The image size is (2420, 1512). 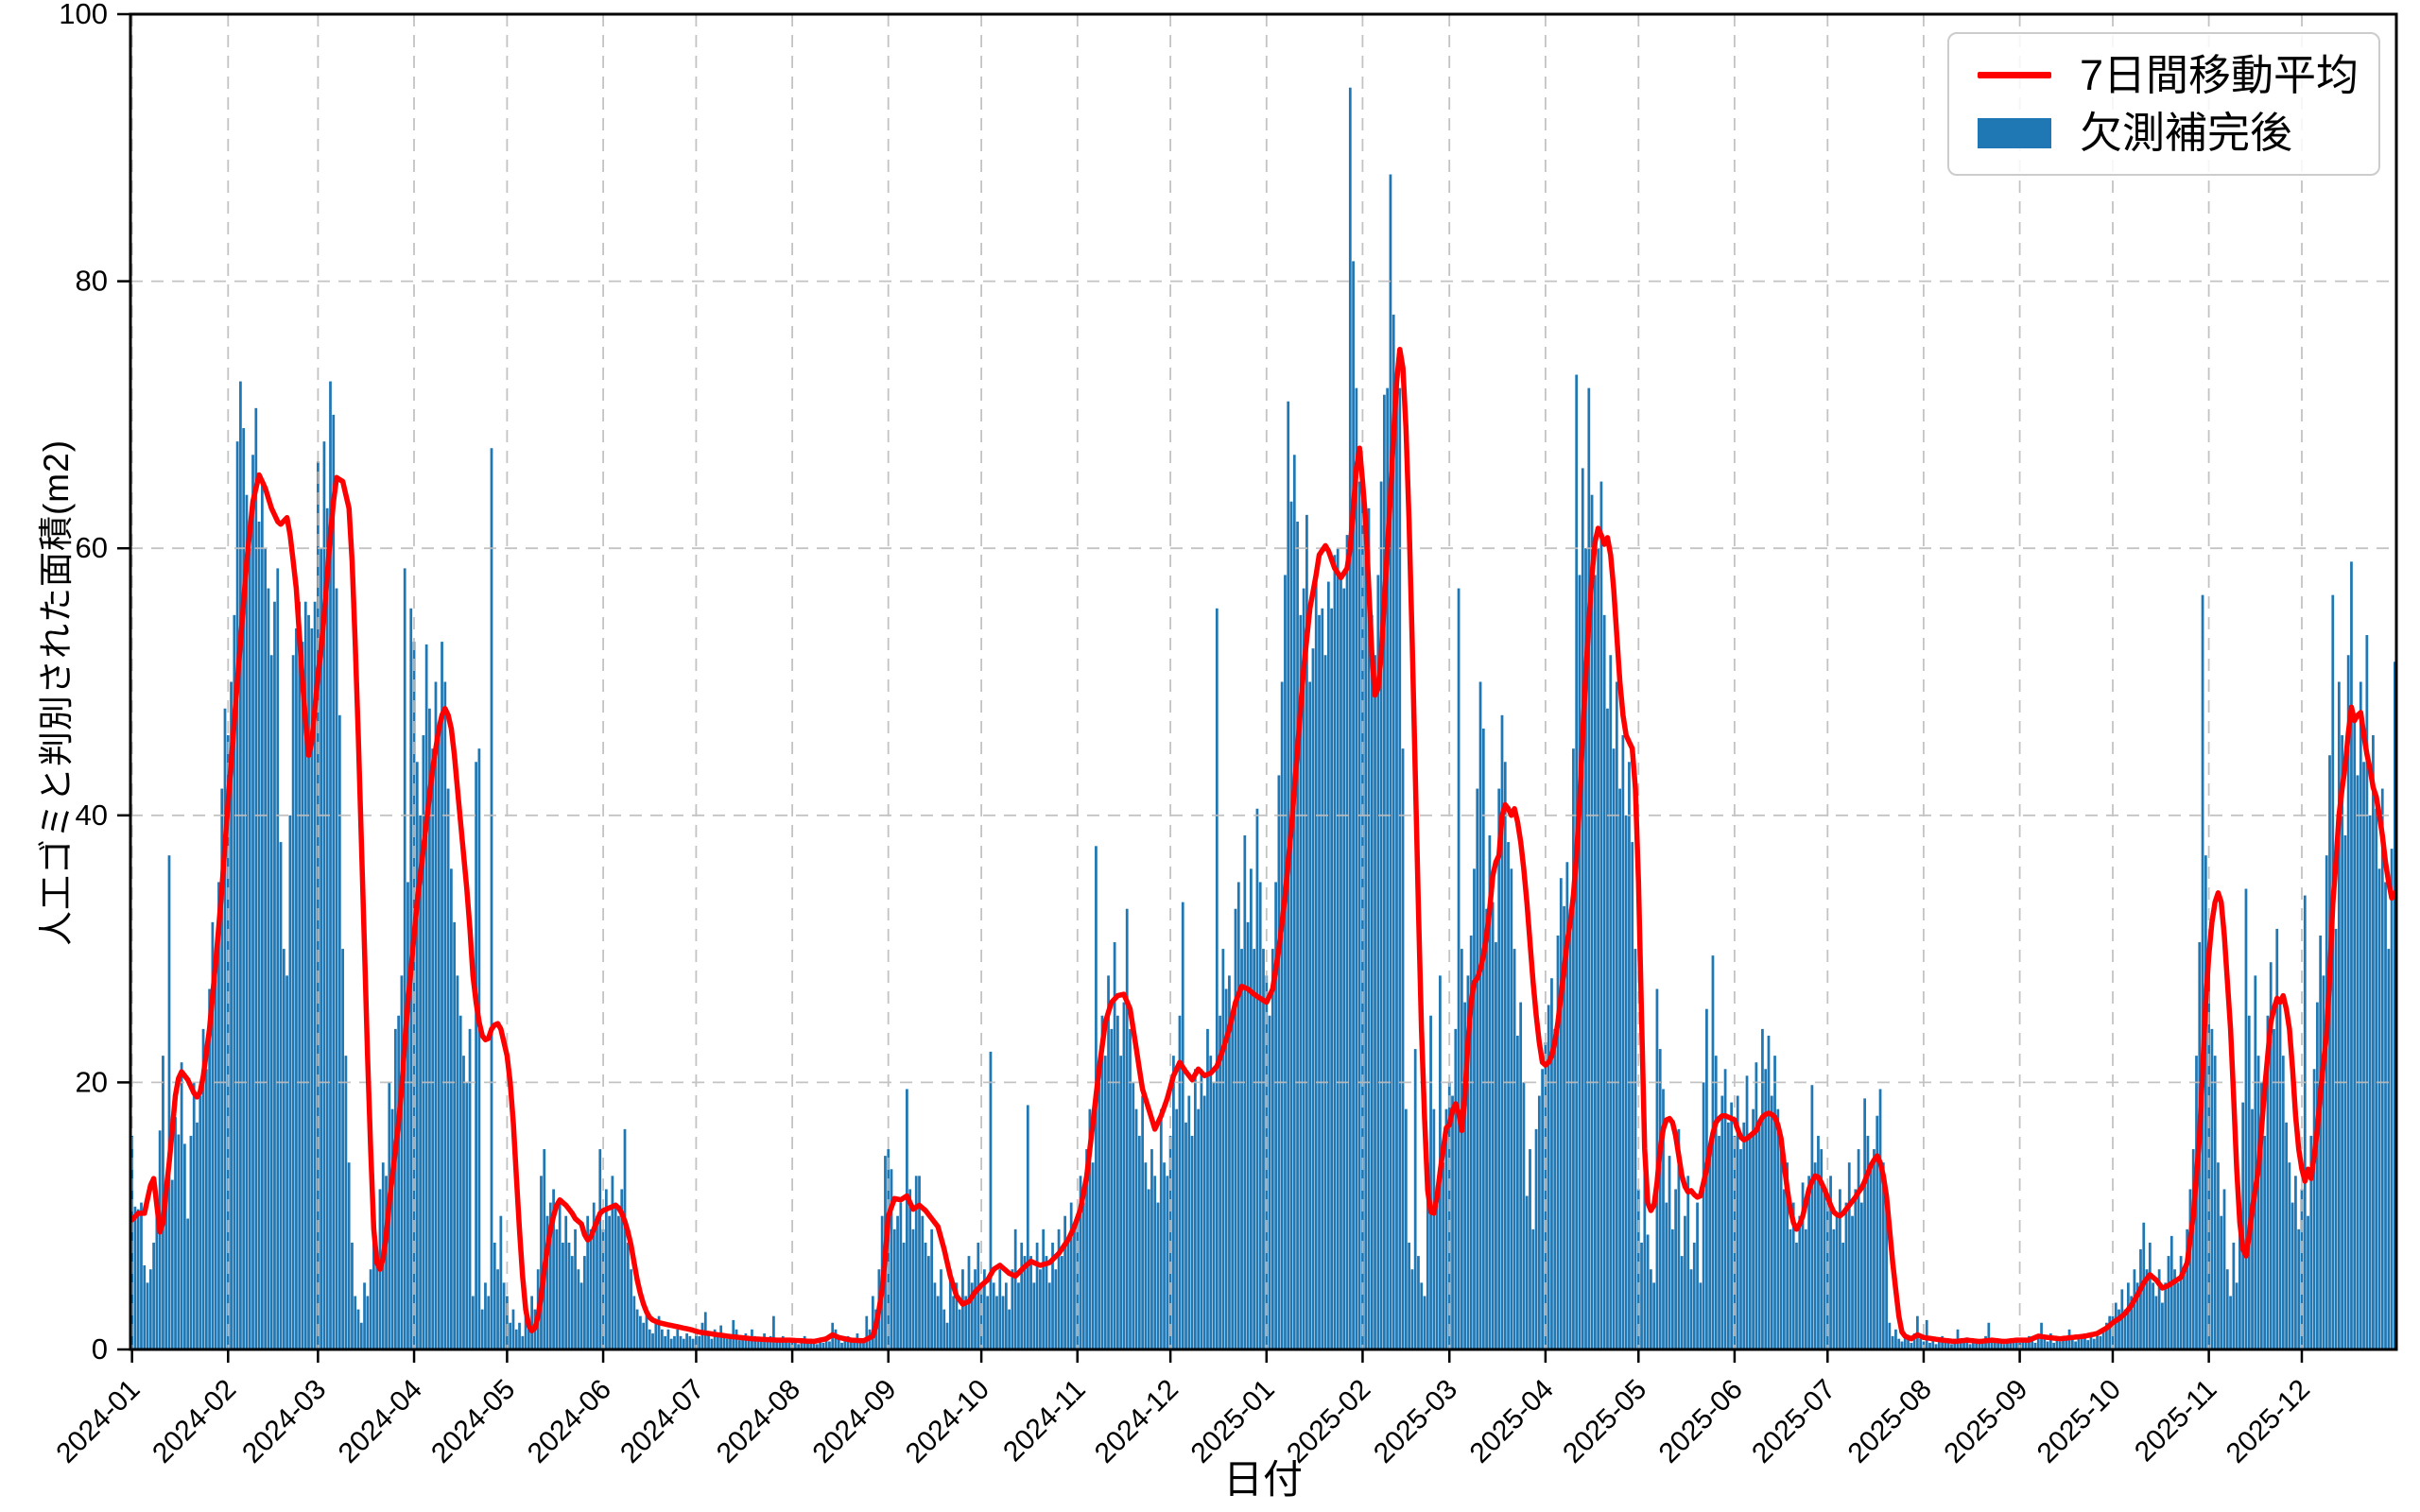 What do you see at coordinates (854, 1421) in the screenshot?
I see `x-tick-label: 2024-09` at bounding box center [854, 1421].